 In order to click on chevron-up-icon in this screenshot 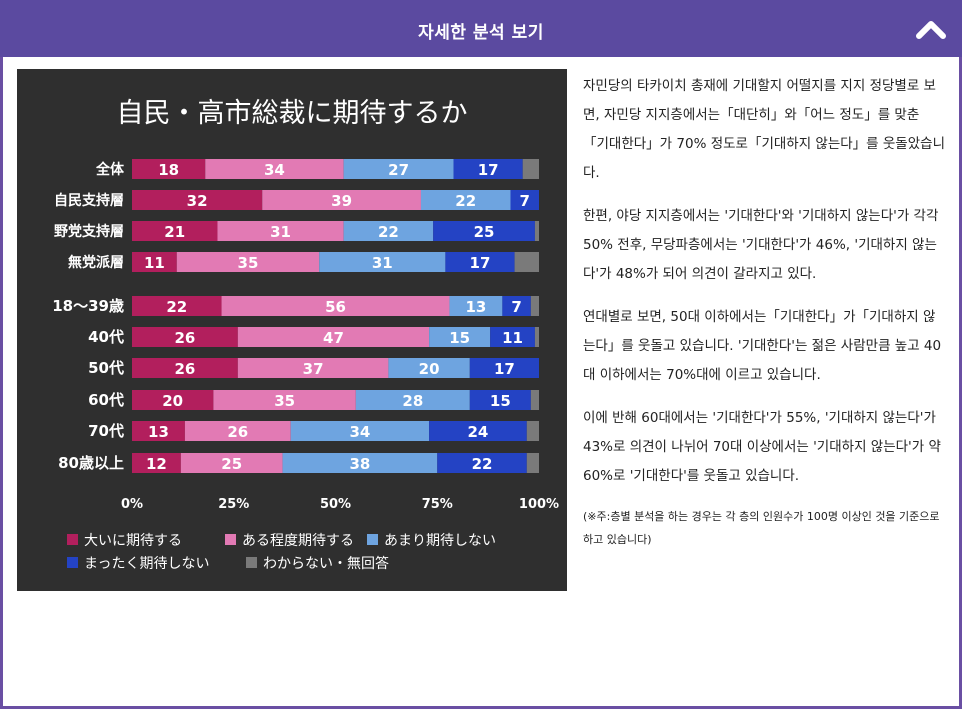, I will do `click(931, 29)`.